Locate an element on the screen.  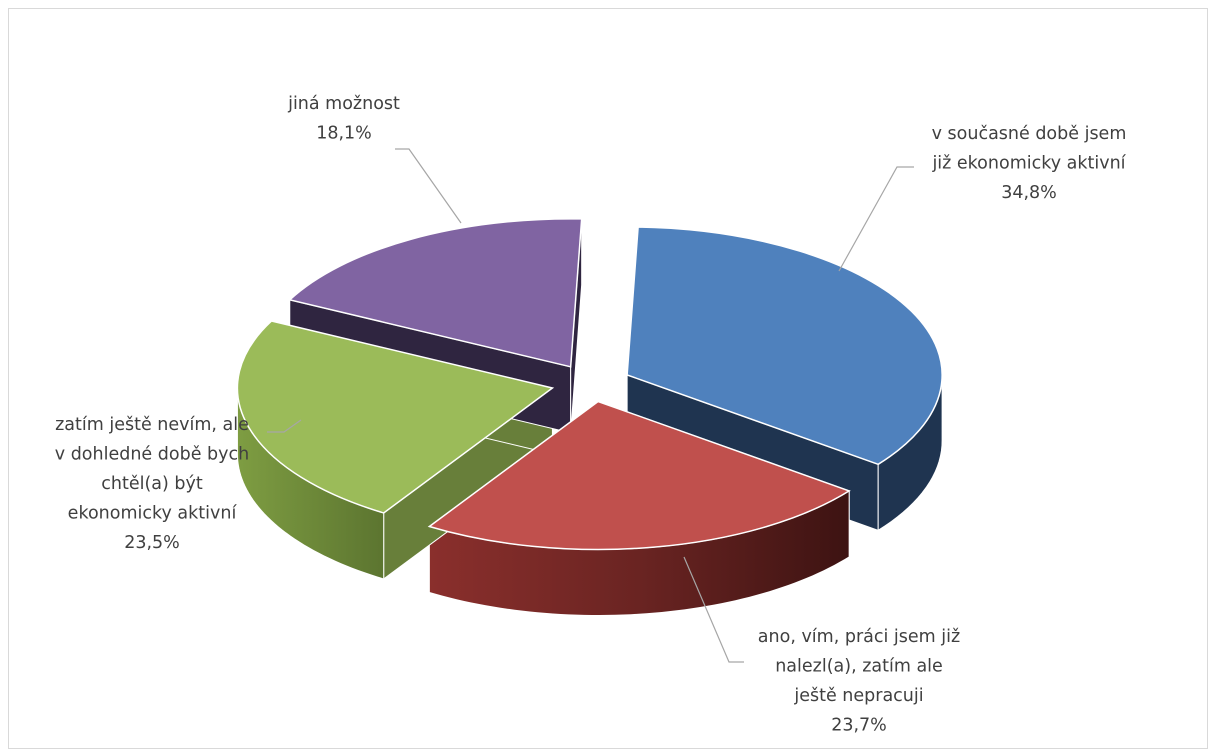
slice-label-line: chtěl(a) být is located at coordinates (152, 484).